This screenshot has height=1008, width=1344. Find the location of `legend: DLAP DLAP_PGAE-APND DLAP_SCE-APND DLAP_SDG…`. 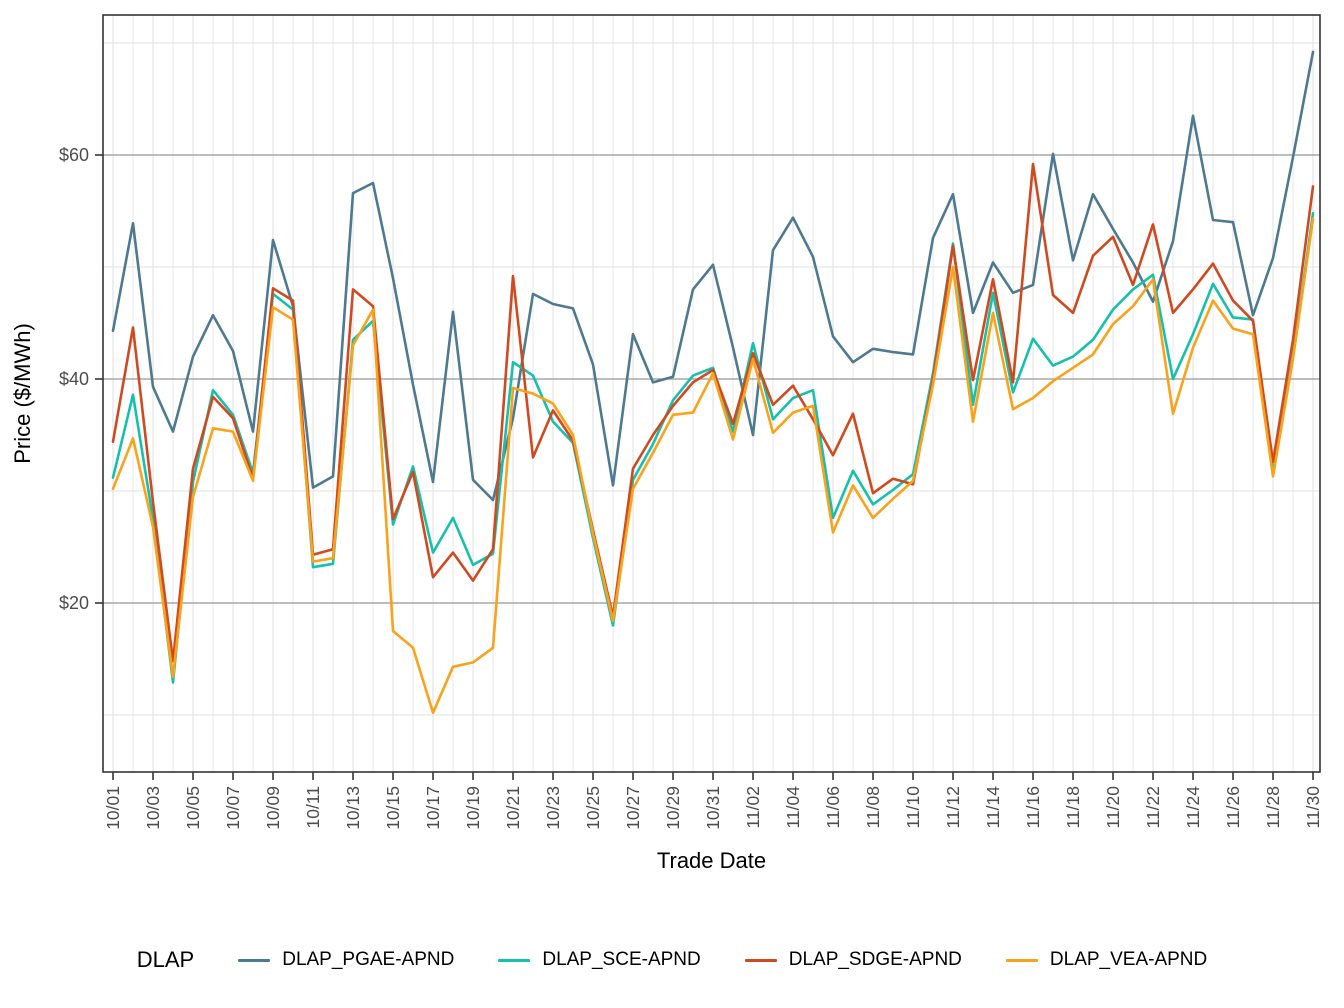

legend: DLAP DLAP_PGAE-APND DLAP_SCE-APND DLAP_SDG… is located at coordinates (672, 960).